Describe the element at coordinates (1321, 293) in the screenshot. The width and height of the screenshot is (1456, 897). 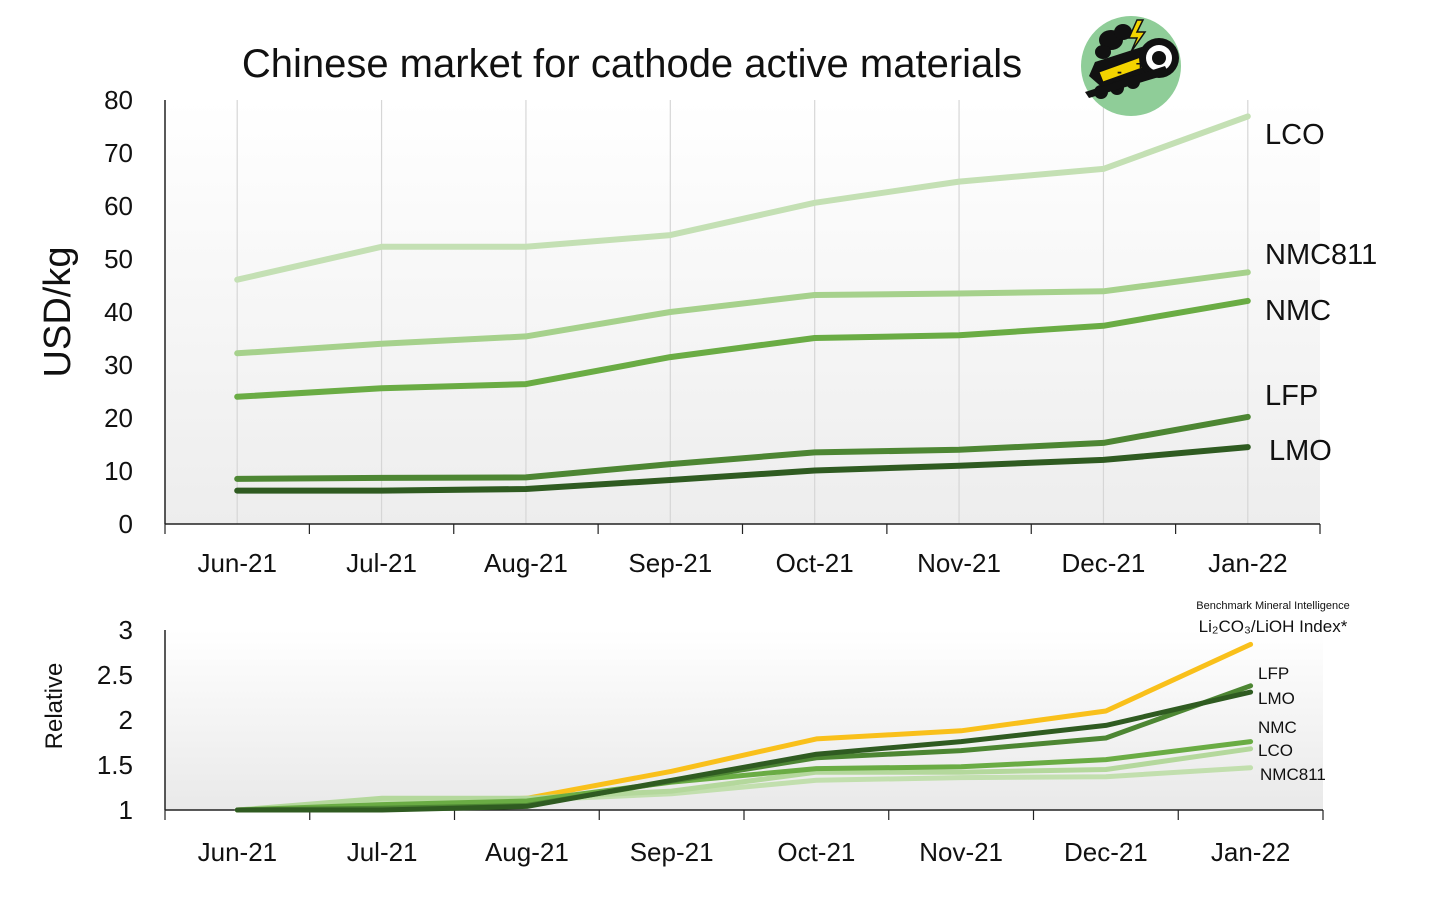
I see `series-labels: LCO NMC811 NMC LFP LMO` at that location.